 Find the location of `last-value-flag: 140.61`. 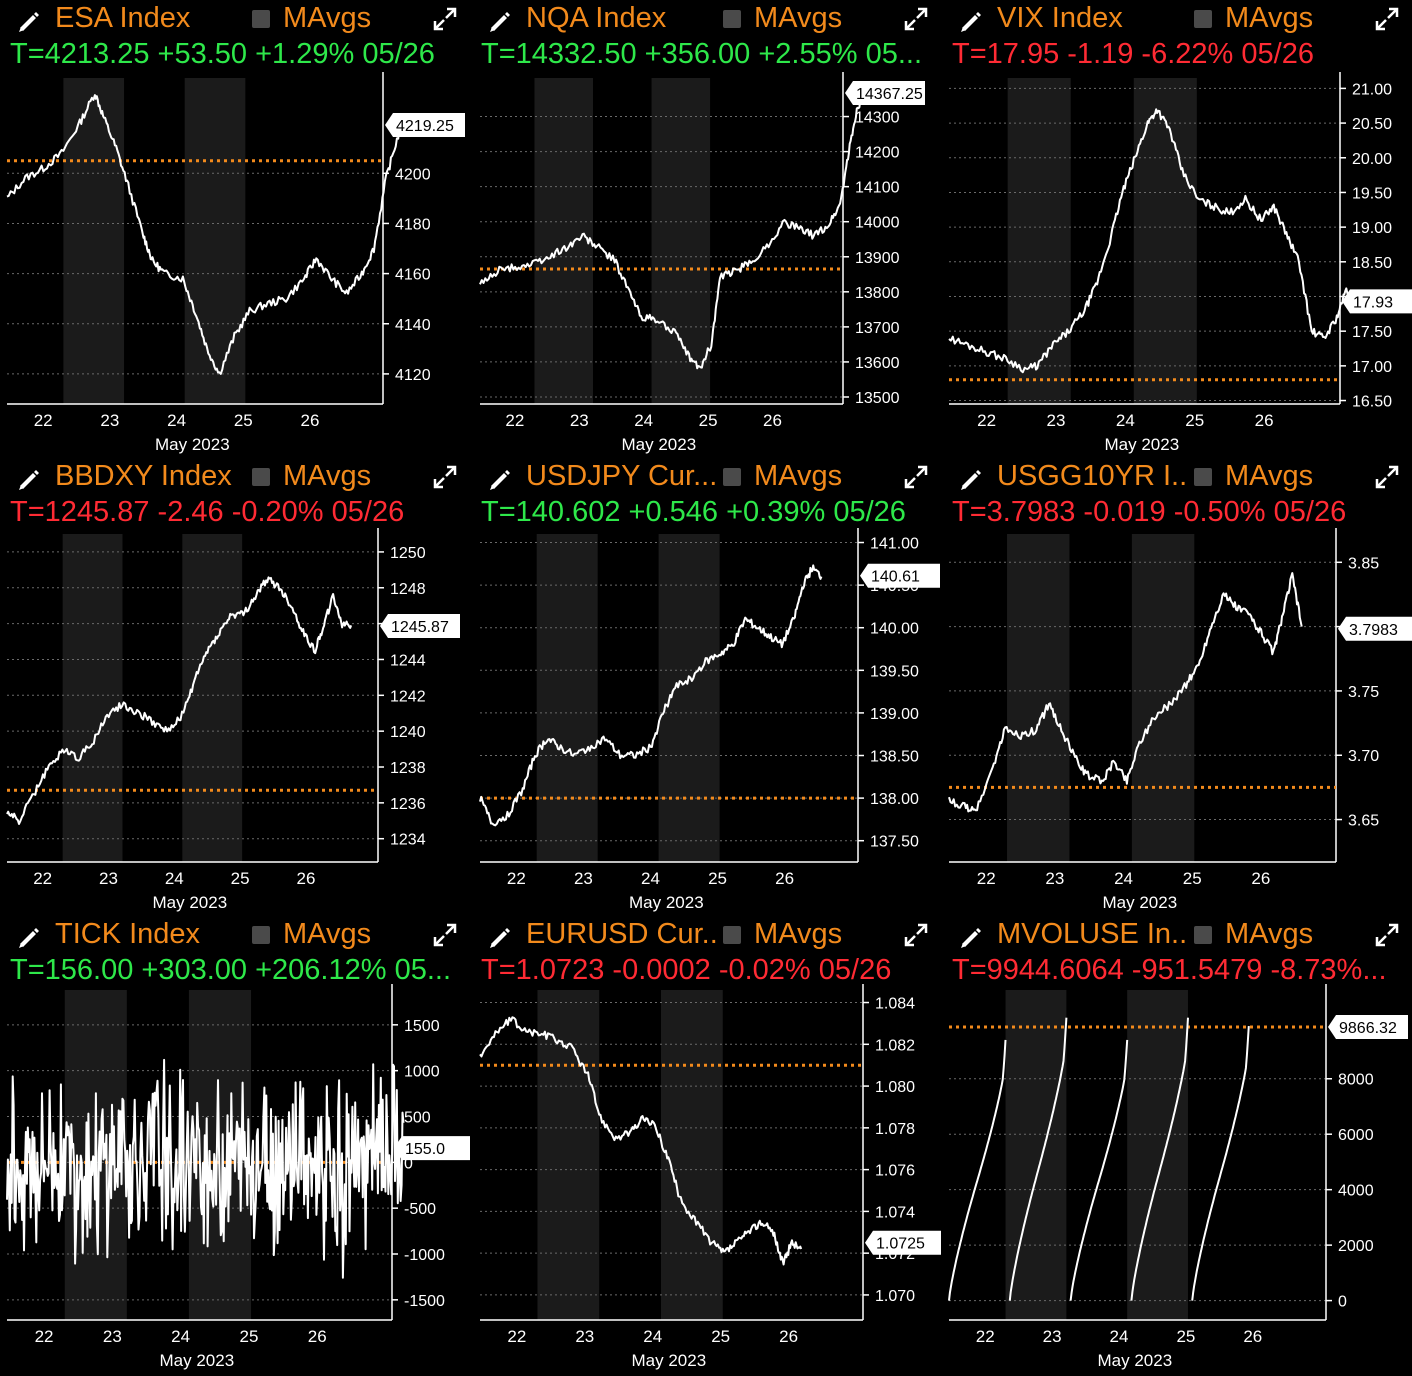

last-value-flag: 140.61 is located at coordinates (900, 575).